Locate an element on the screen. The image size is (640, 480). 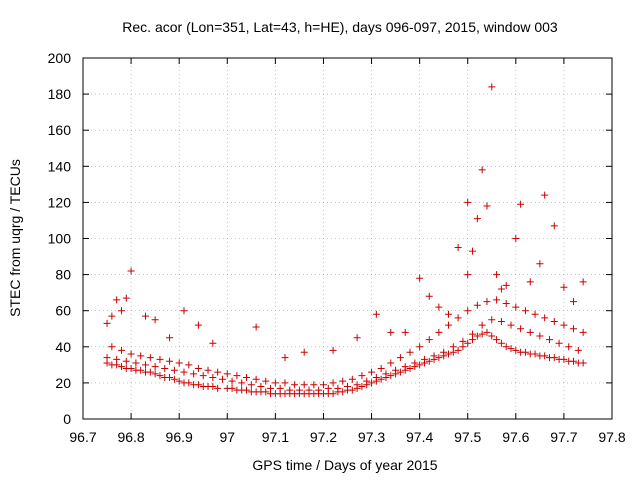
x-tick-label: 97.8 is located at coordinates (611, 437).